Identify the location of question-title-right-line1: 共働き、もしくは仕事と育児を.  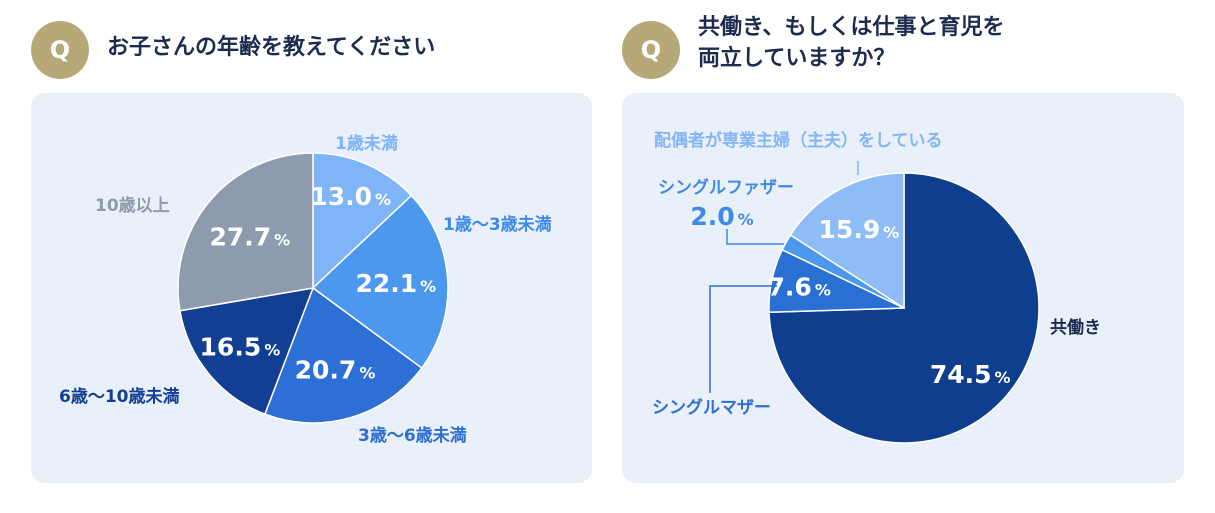
(851, 27).